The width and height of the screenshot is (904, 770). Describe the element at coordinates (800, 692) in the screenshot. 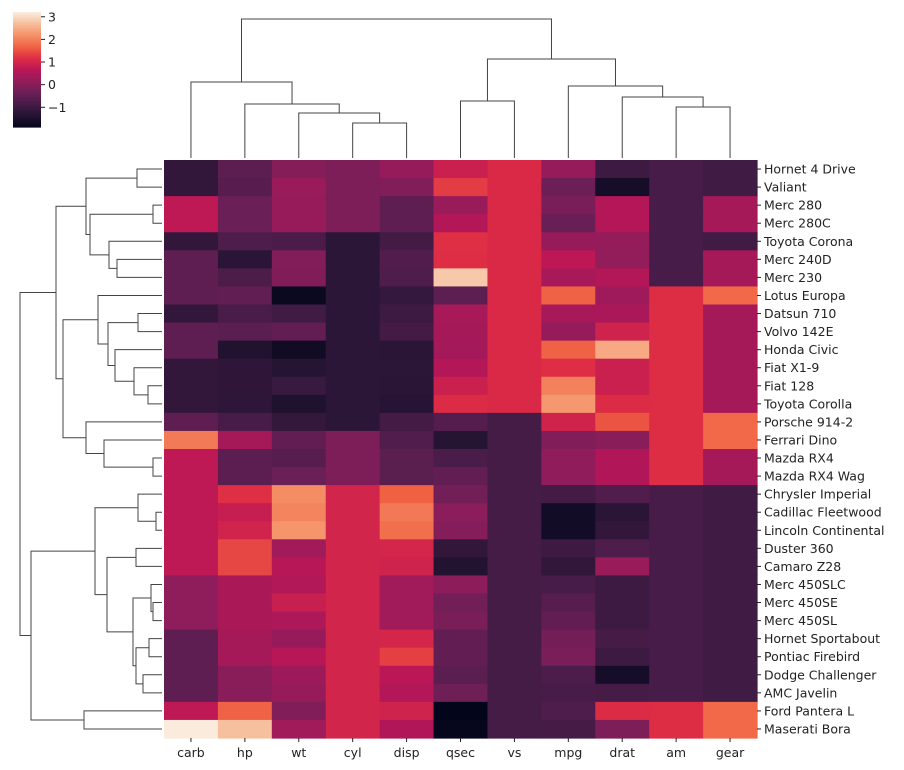

I see `row-label: AMC Javelin` at that location.